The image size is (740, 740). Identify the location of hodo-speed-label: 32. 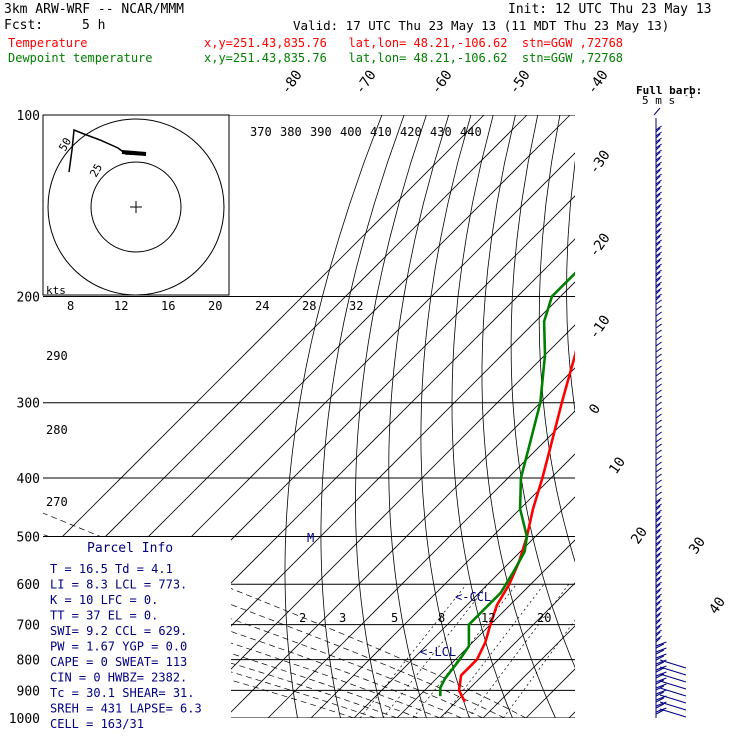
(356, 306).